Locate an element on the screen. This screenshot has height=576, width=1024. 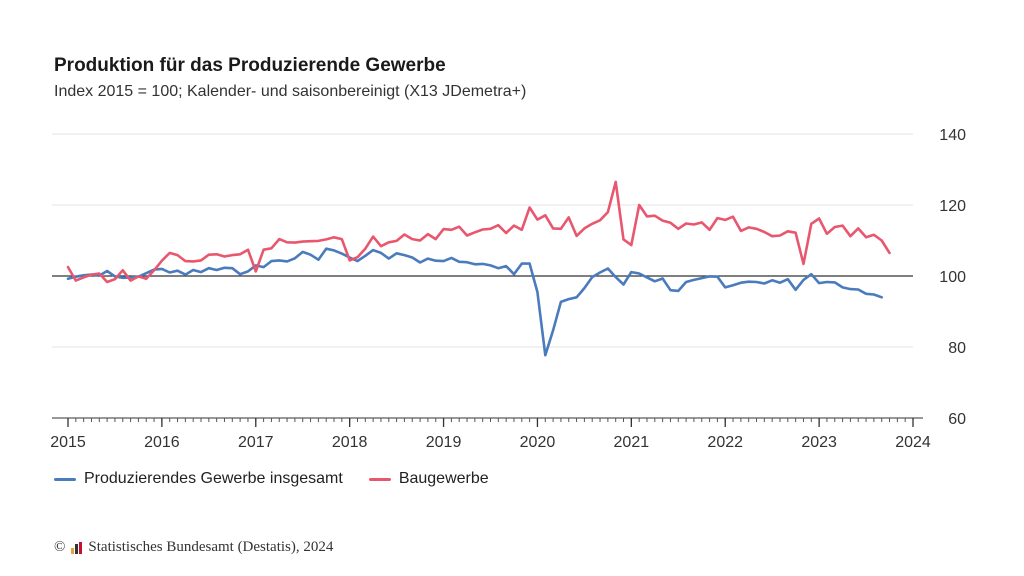
legend-item-industry: Produzierendes Gewerbe insgesamt is located at coordinates (198, 479).